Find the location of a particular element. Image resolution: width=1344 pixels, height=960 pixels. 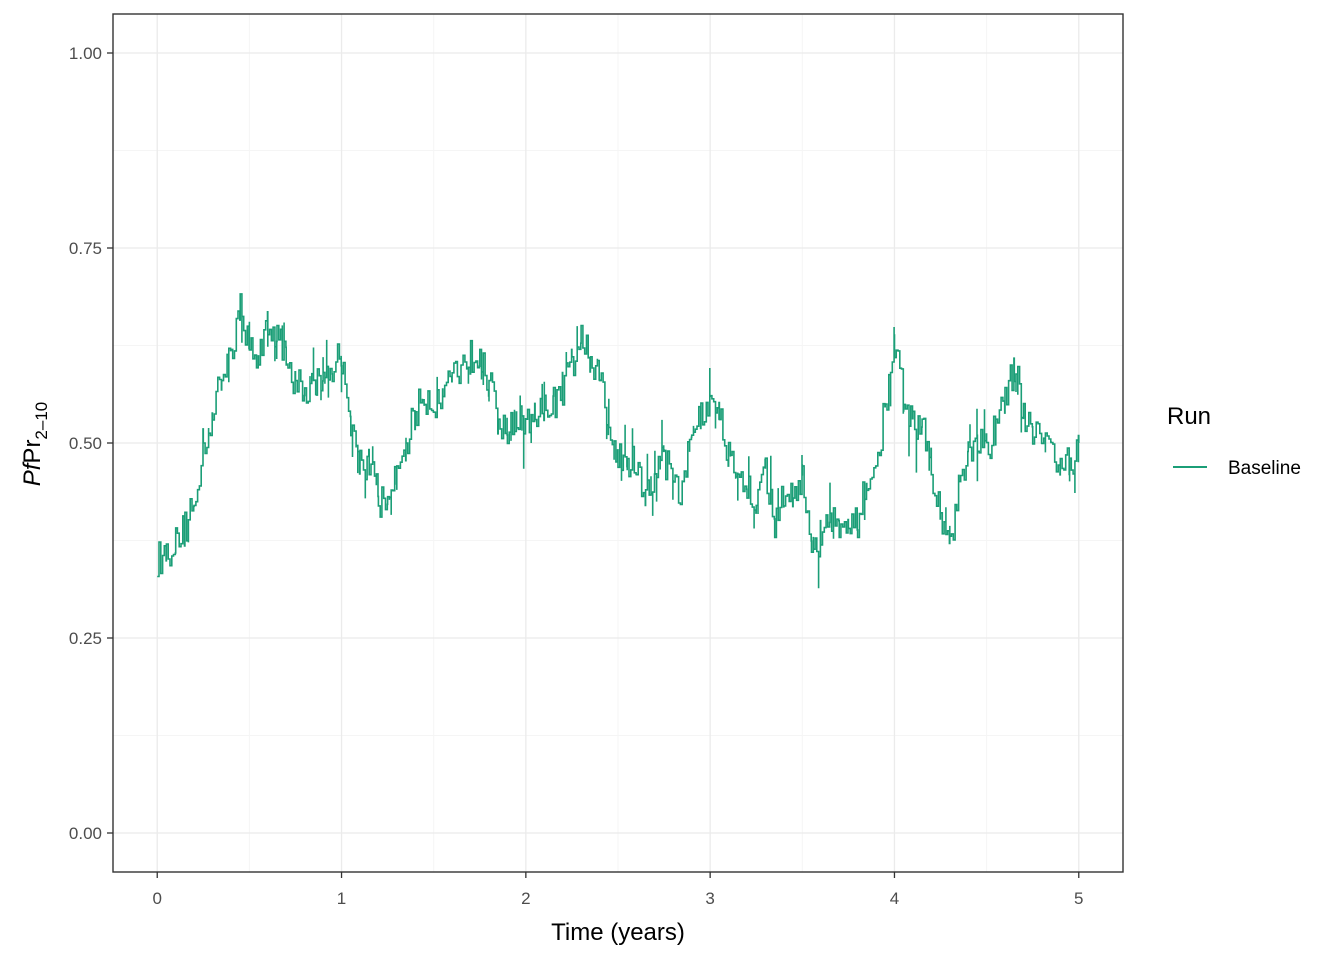

x-tick-label: 1 is located at coordinates (341, 898).